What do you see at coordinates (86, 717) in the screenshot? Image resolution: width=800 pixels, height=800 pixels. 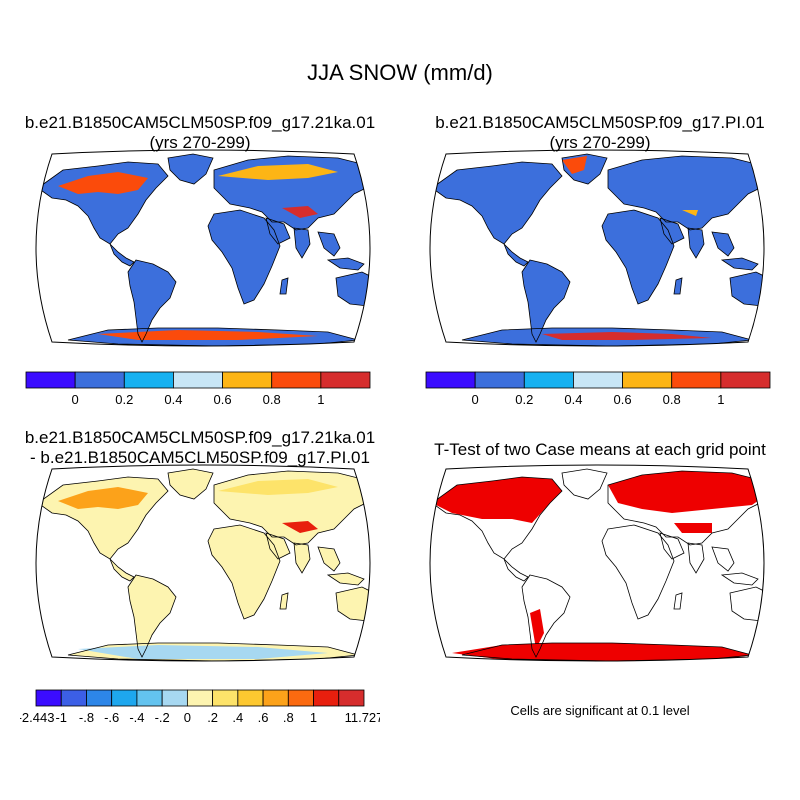 I see `colorbar-label-3: -.8` at bounding box center [86, 717].